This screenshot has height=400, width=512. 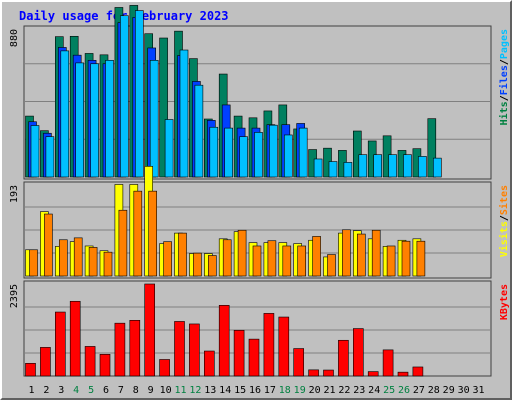 What do you see at coordinates (449, 390) in the screenshot?
I see `x-tick-label-29: 29` at bounding box center [449, 390].